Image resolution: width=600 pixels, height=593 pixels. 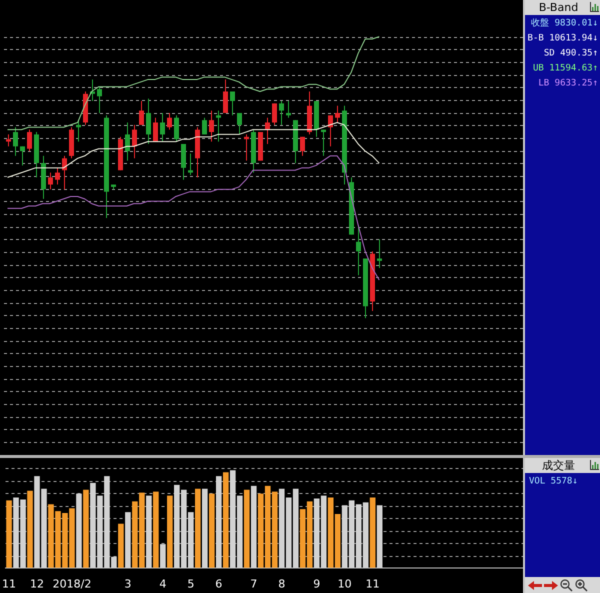 I want to click on text: LB 9633.25↑, so click(x=568, y=83).